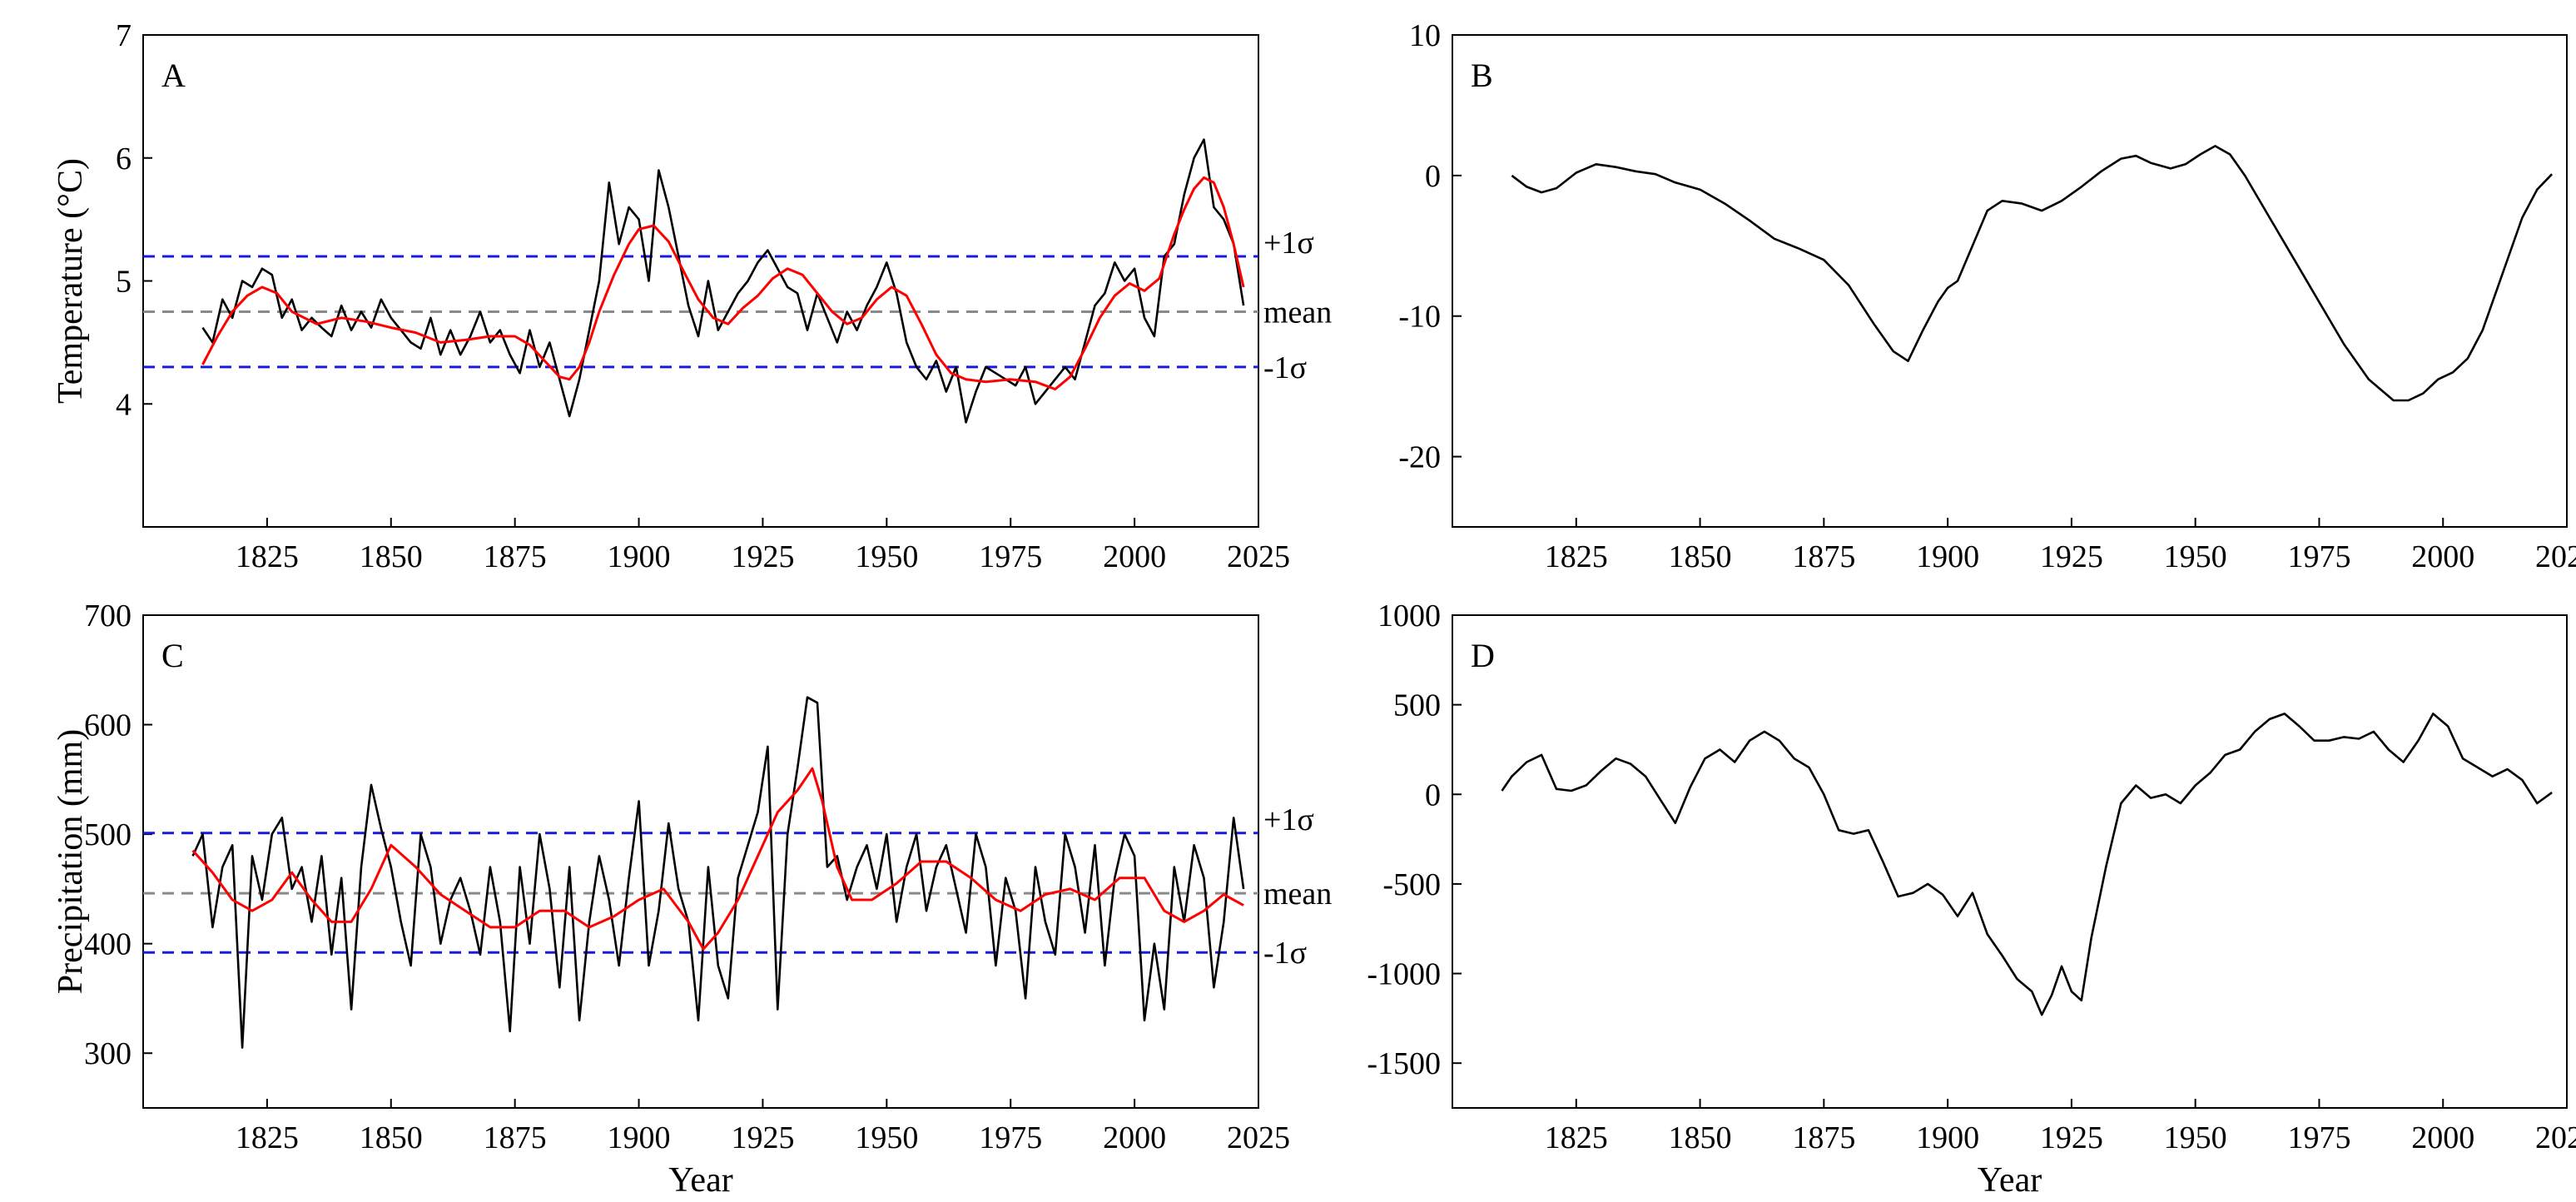  I want to click on y-axis-label: Temperature (°C), so click(71, 281).